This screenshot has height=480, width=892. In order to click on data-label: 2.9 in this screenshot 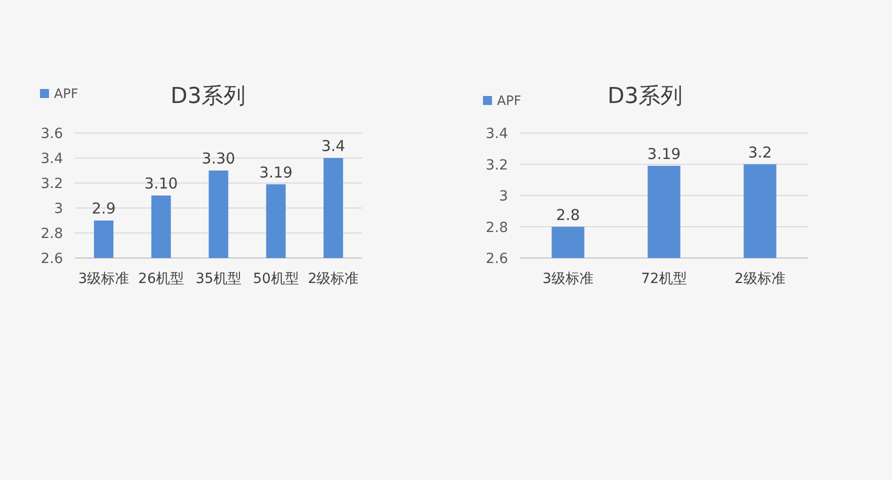, I will do `click(104, 209)`.